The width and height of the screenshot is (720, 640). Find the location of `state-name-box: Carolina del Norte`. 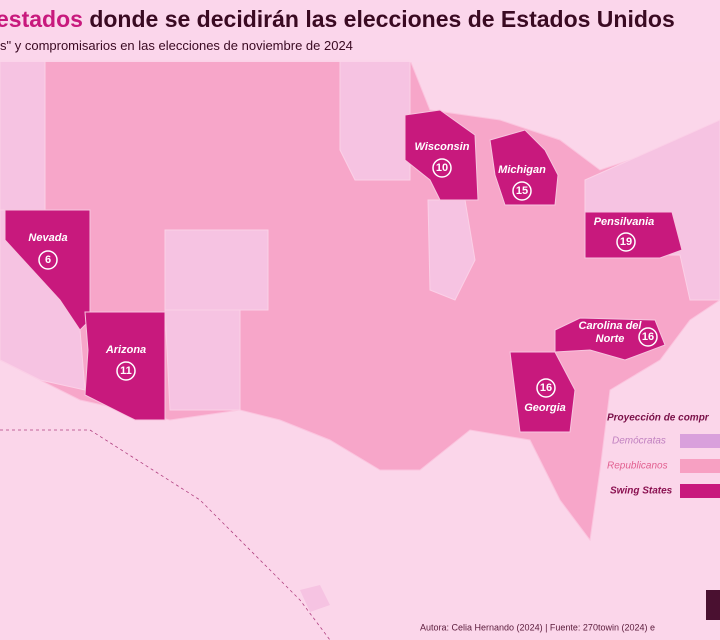

state-name-box: Carolina del Norte is located at coordinates (610, 332).